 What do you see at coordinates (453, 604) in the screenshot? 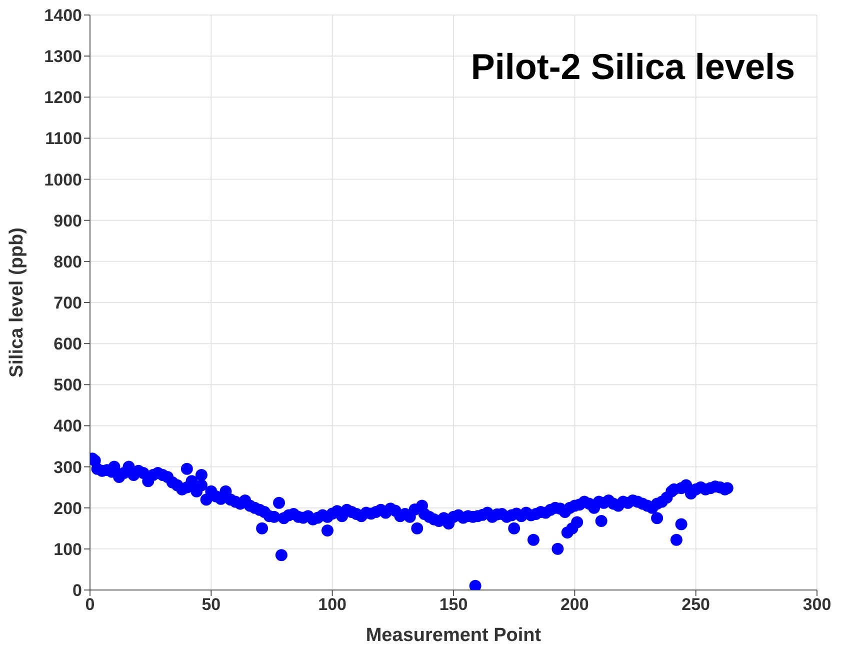
I see `x-tick-label: 150` at bounding box center [453, 604].